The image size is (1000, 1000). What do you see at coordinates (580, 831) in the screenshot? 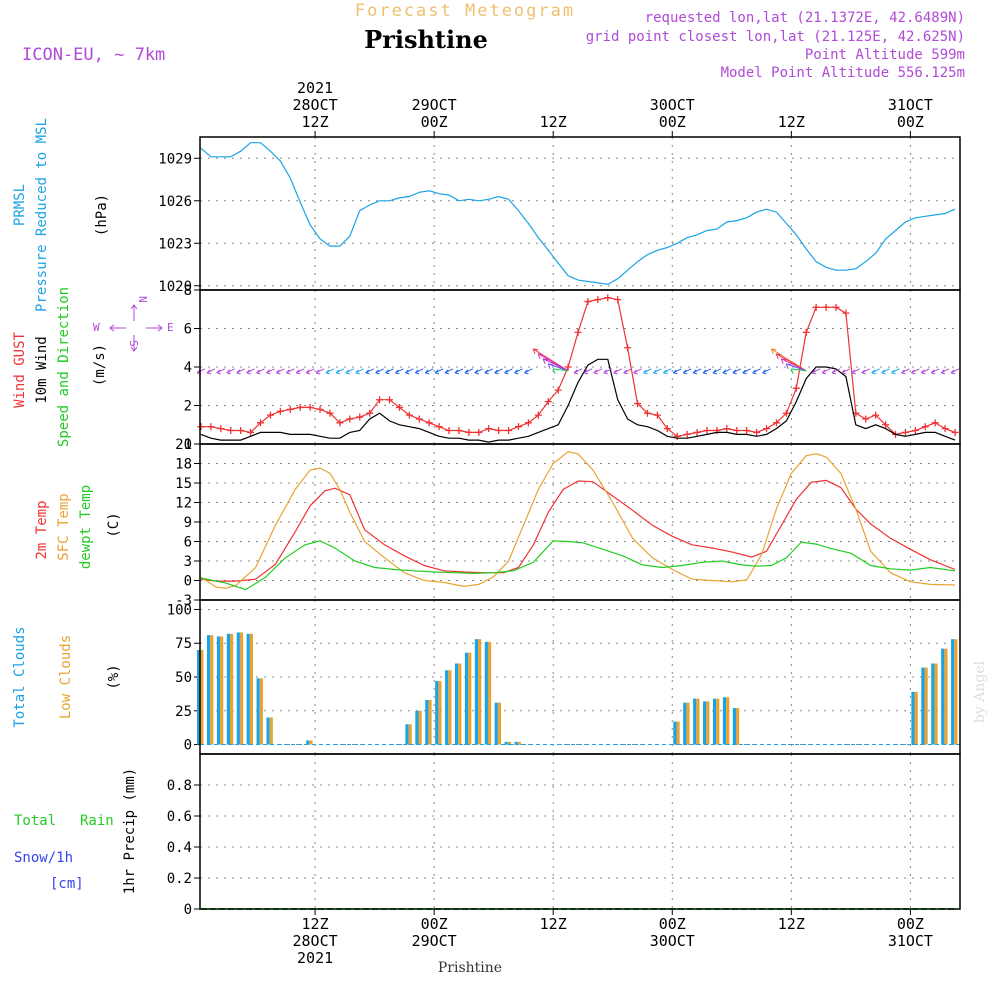
I see `panel-frame` at bounding box center [580, 831].